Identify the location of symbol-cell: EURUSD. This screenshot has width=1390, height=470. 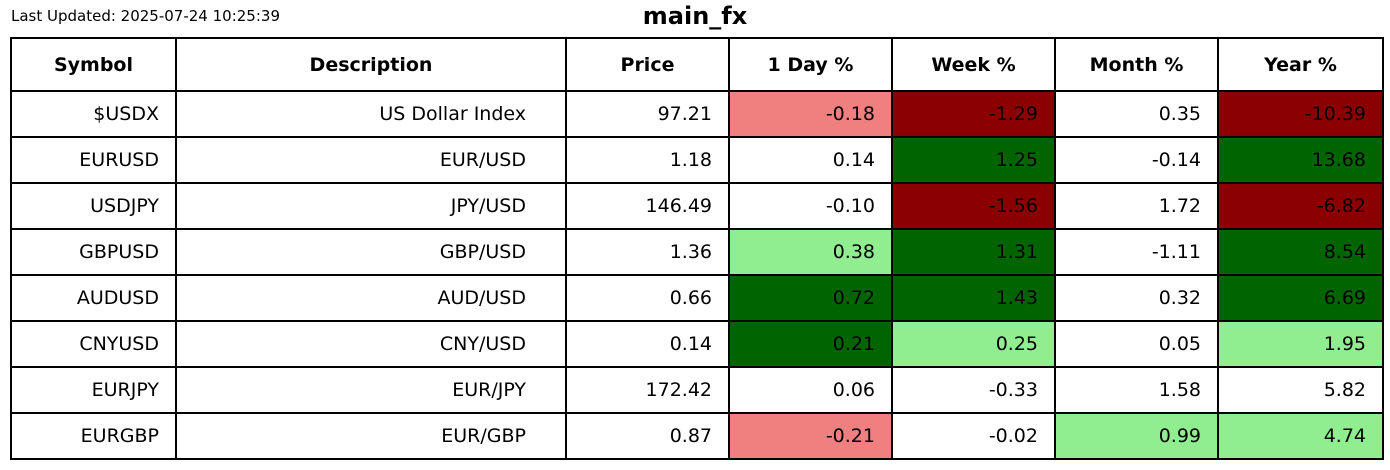
(93, 160).